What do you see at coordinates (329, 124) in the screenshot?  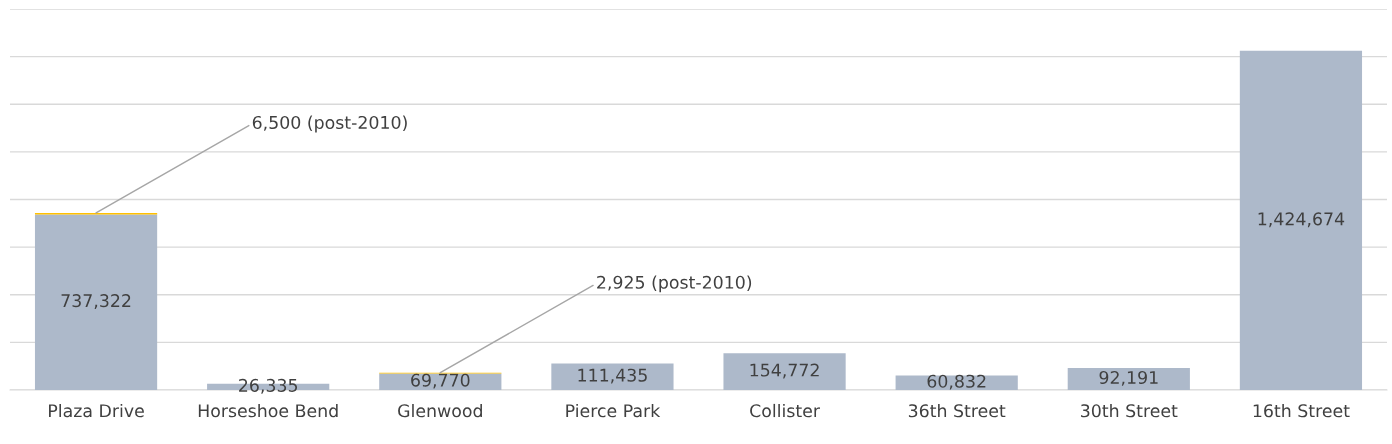 I see `annotation: 6,500 (post-2010)` at bounding box center [329, 124].